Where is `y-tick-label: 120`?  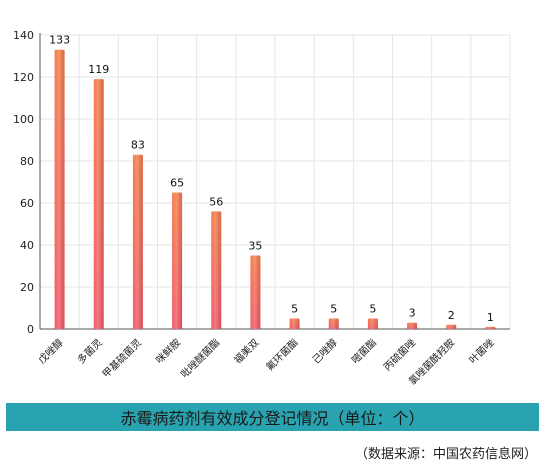 y-tick-label: 120 is located at coordinates (23, 77).